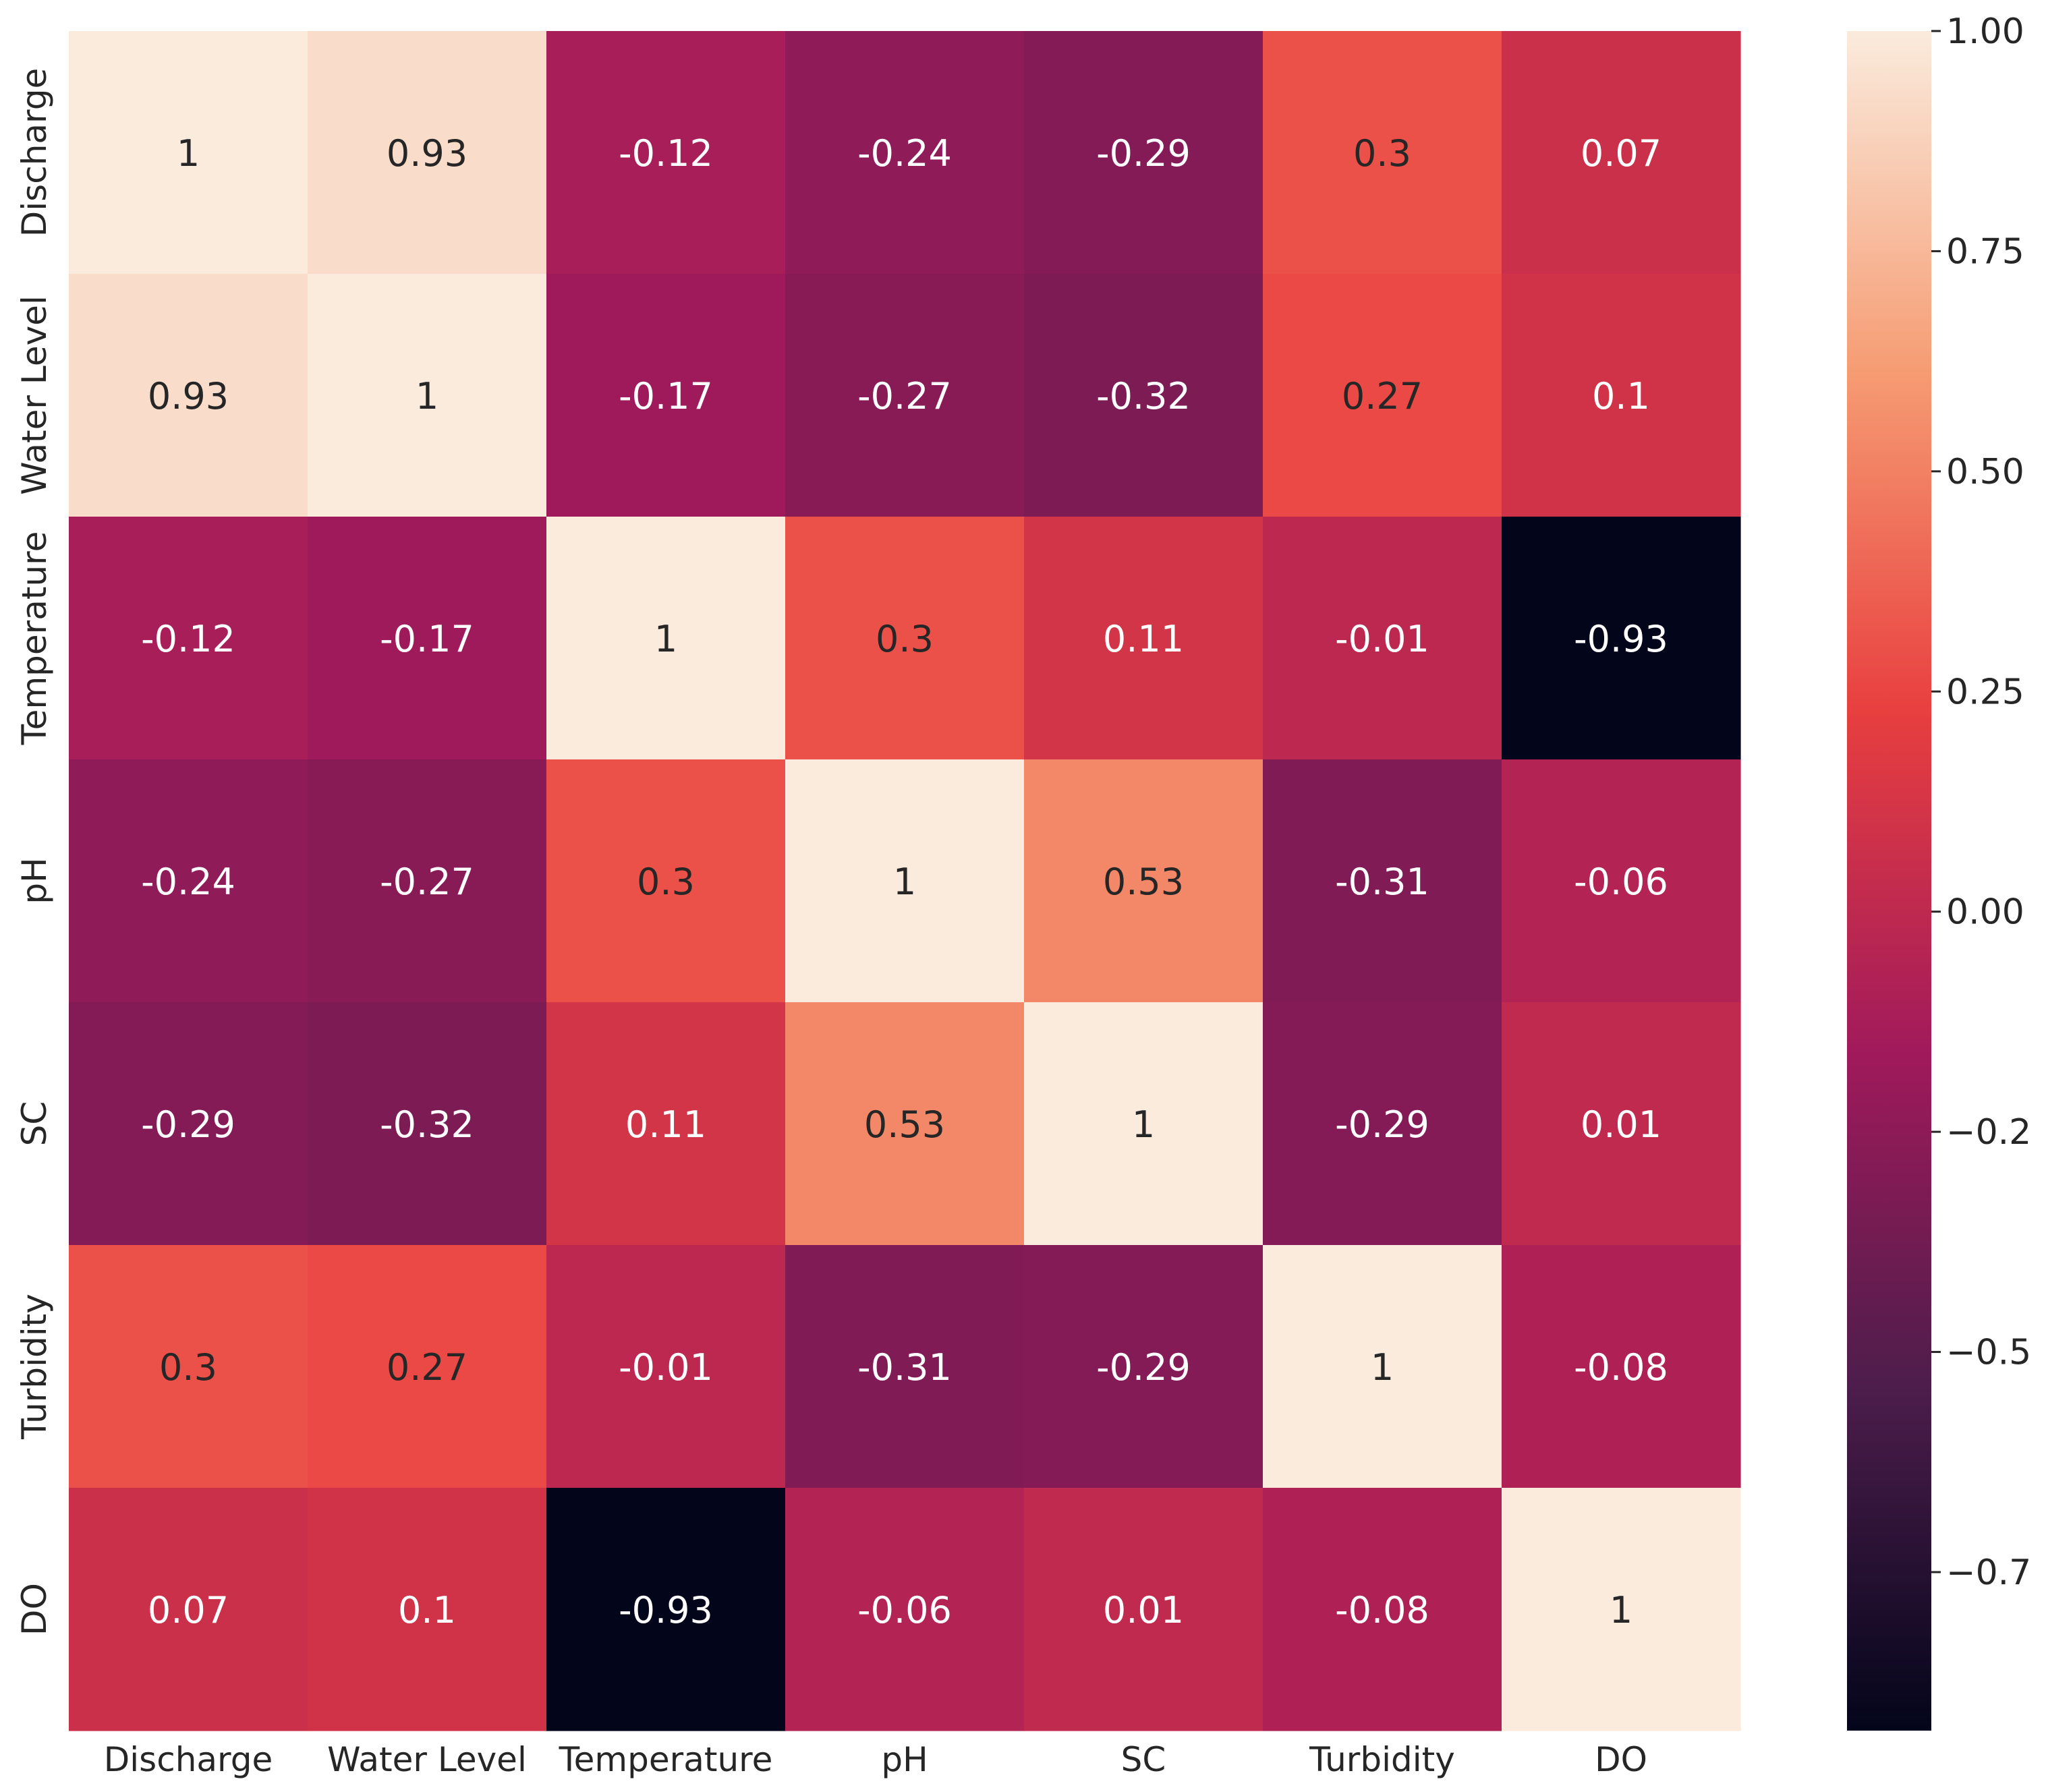  Describe the element at coordinates (427, 1759) in the screenshot. I see `x-tick-label: Water Level` at that location.